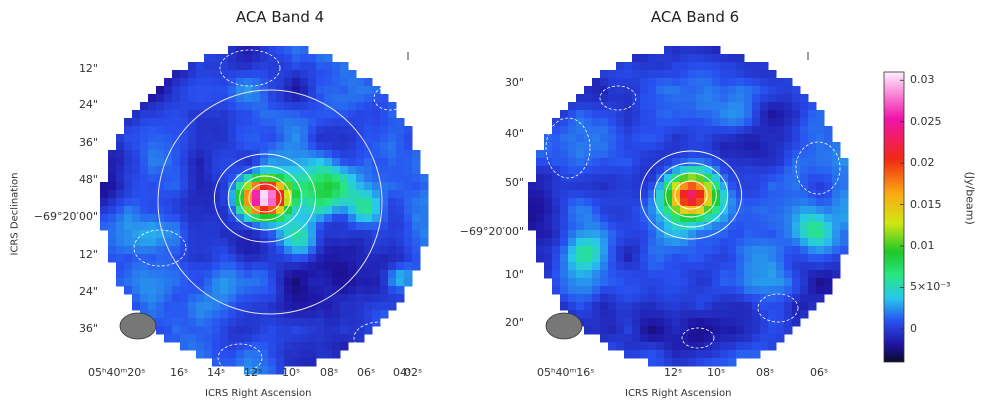  Describe the element at coordinates (514, 182) in the screenshot. I see `panel2-y-tick-label: 50"` at that location.